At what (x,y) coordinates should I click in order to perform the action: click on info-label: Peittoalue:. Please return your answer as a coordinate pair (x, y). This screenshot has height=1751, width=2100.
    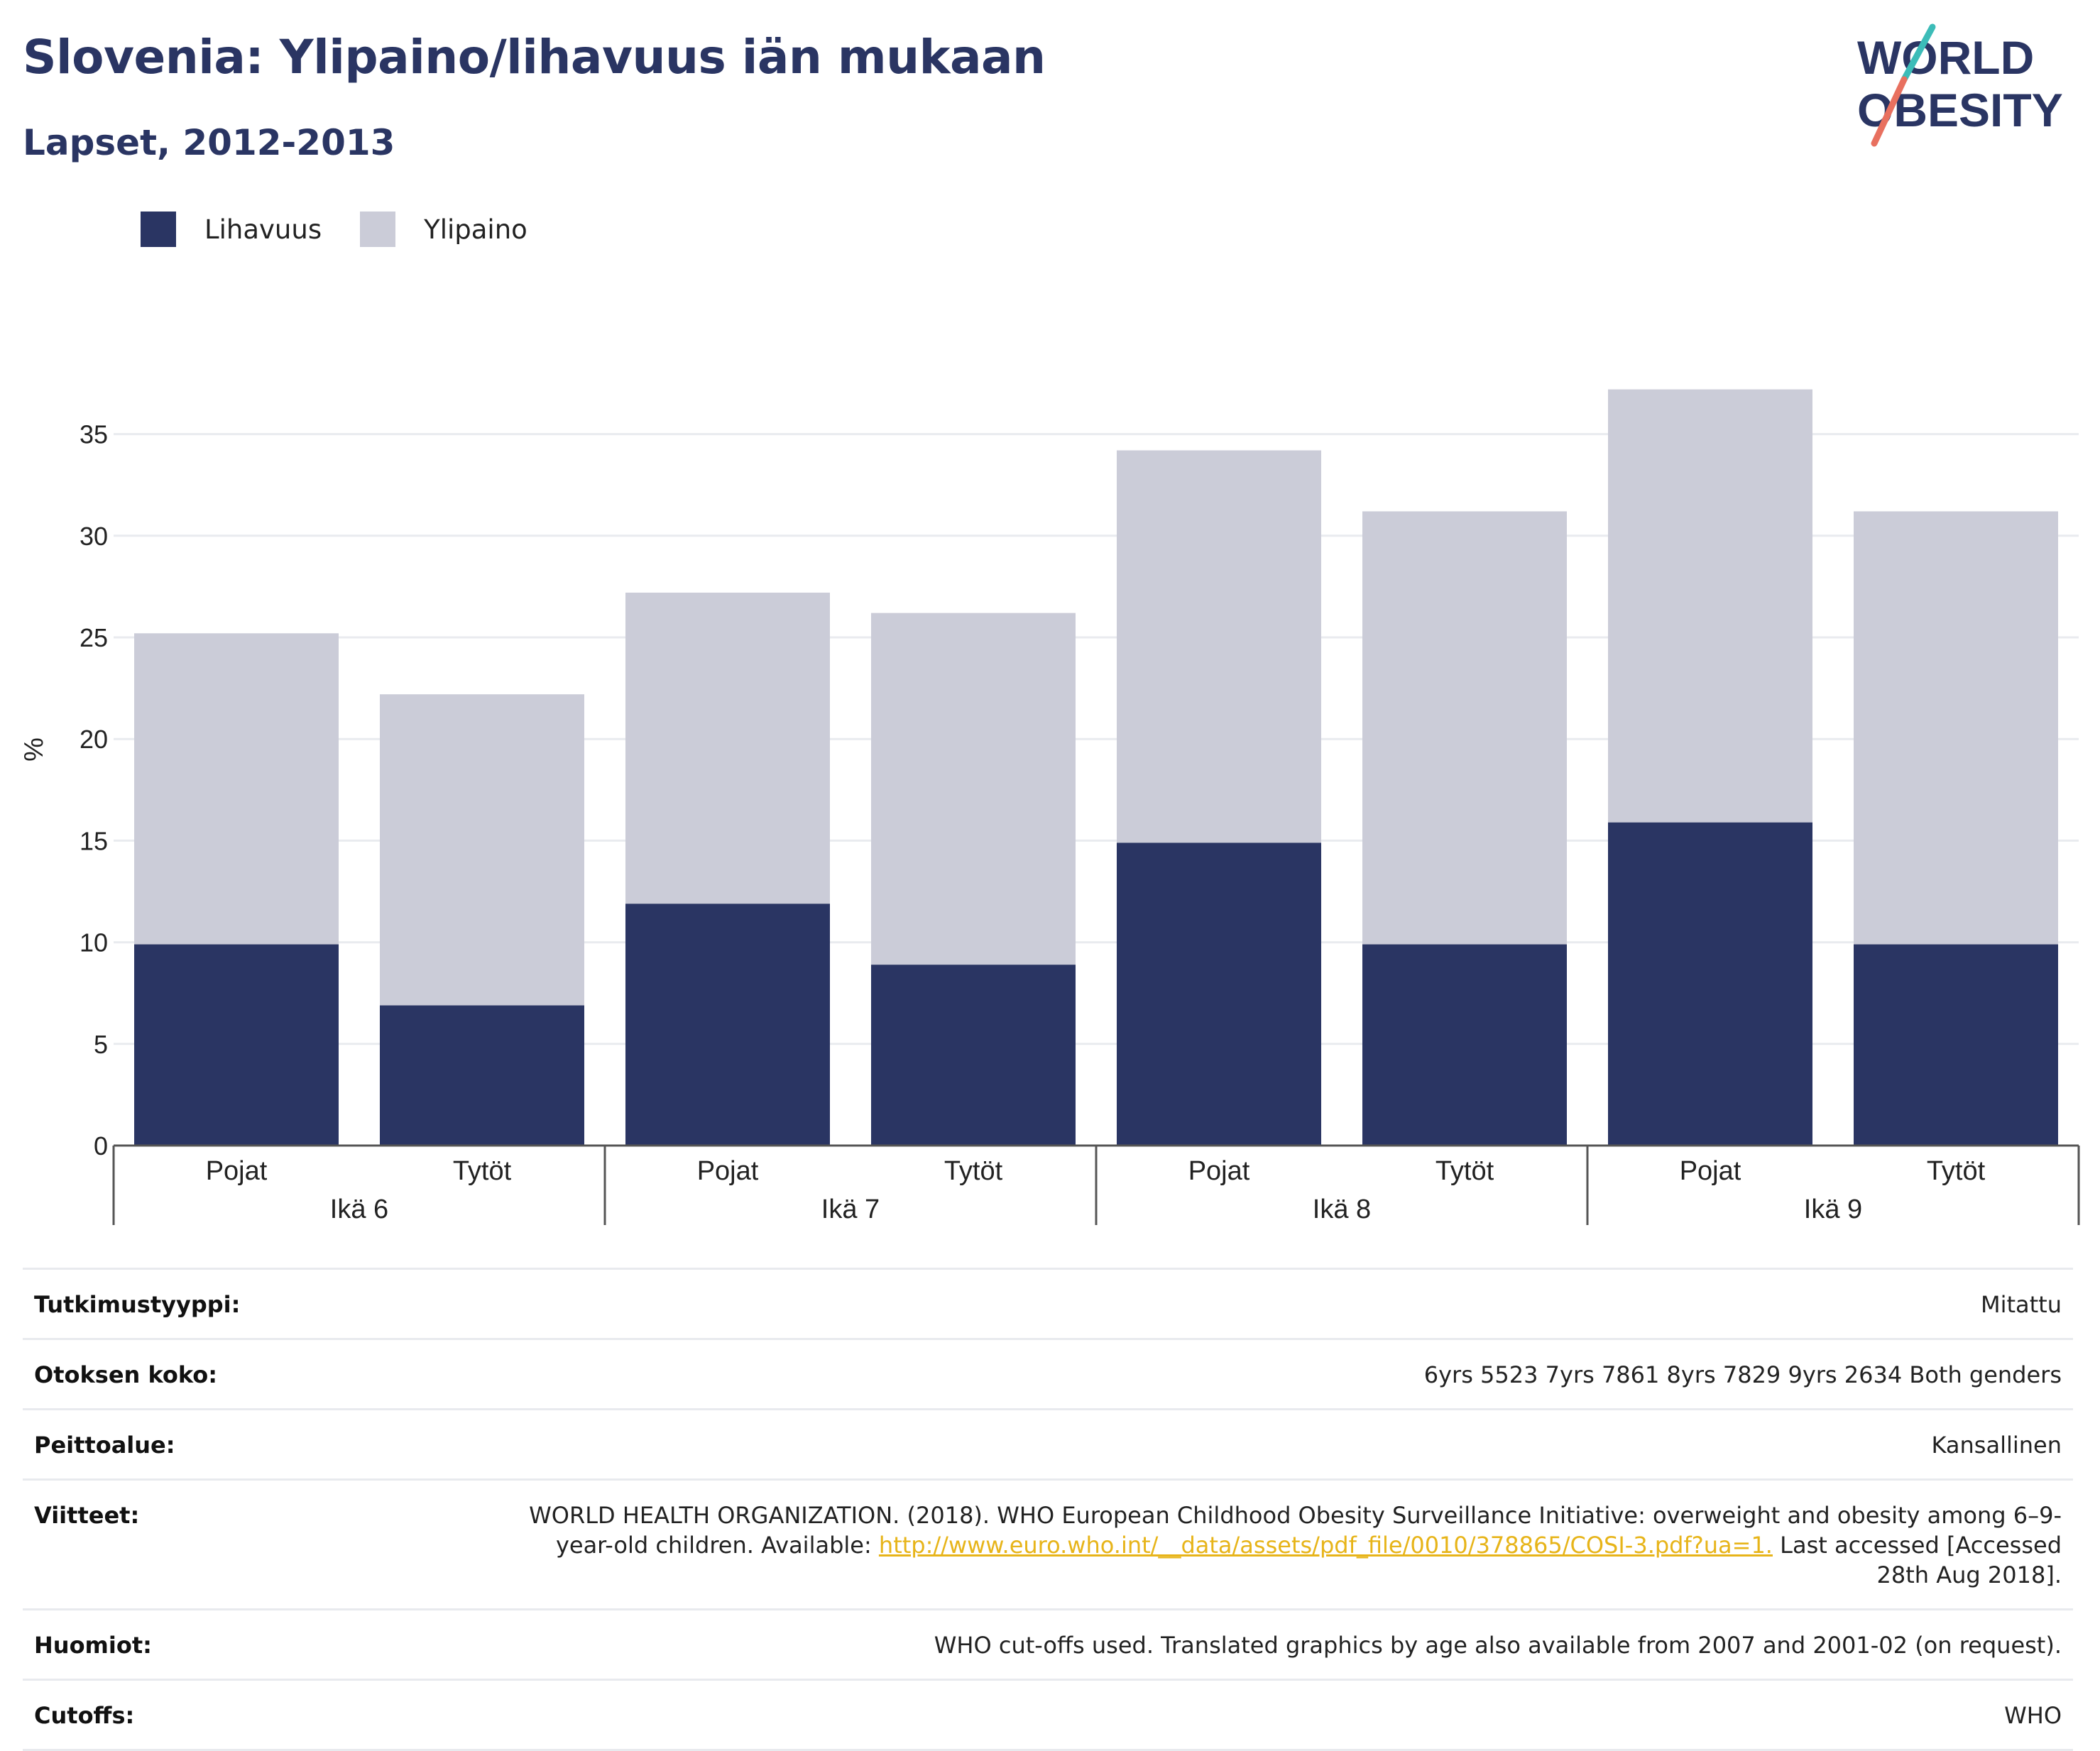
    Looking at the image, I should click on (104, 1445).